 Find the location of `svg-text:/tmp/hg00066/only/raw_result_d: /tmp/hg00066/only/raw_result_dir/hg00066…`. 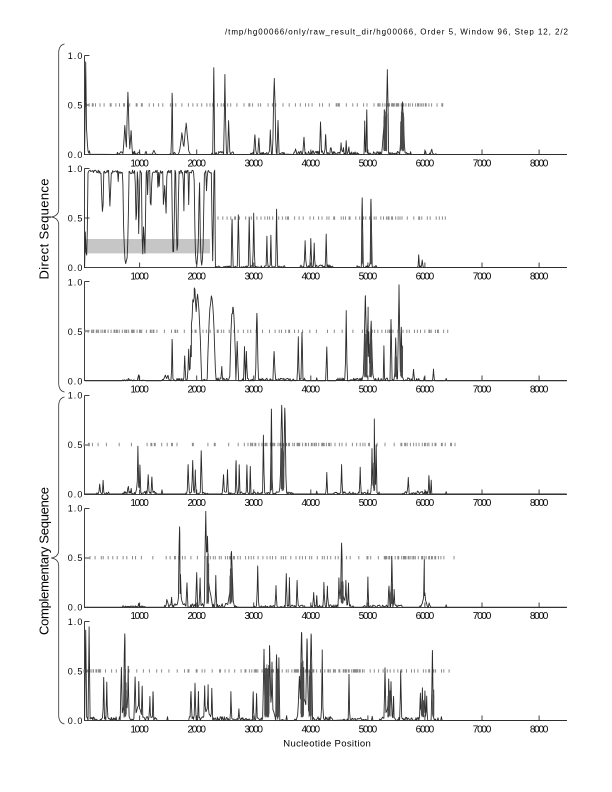

svg-text:/tmp/hg00066/only/raw_result_d: /tmp/hg00066/only/raw_result_dir/hg00066… is located at coordinates (397, 32).